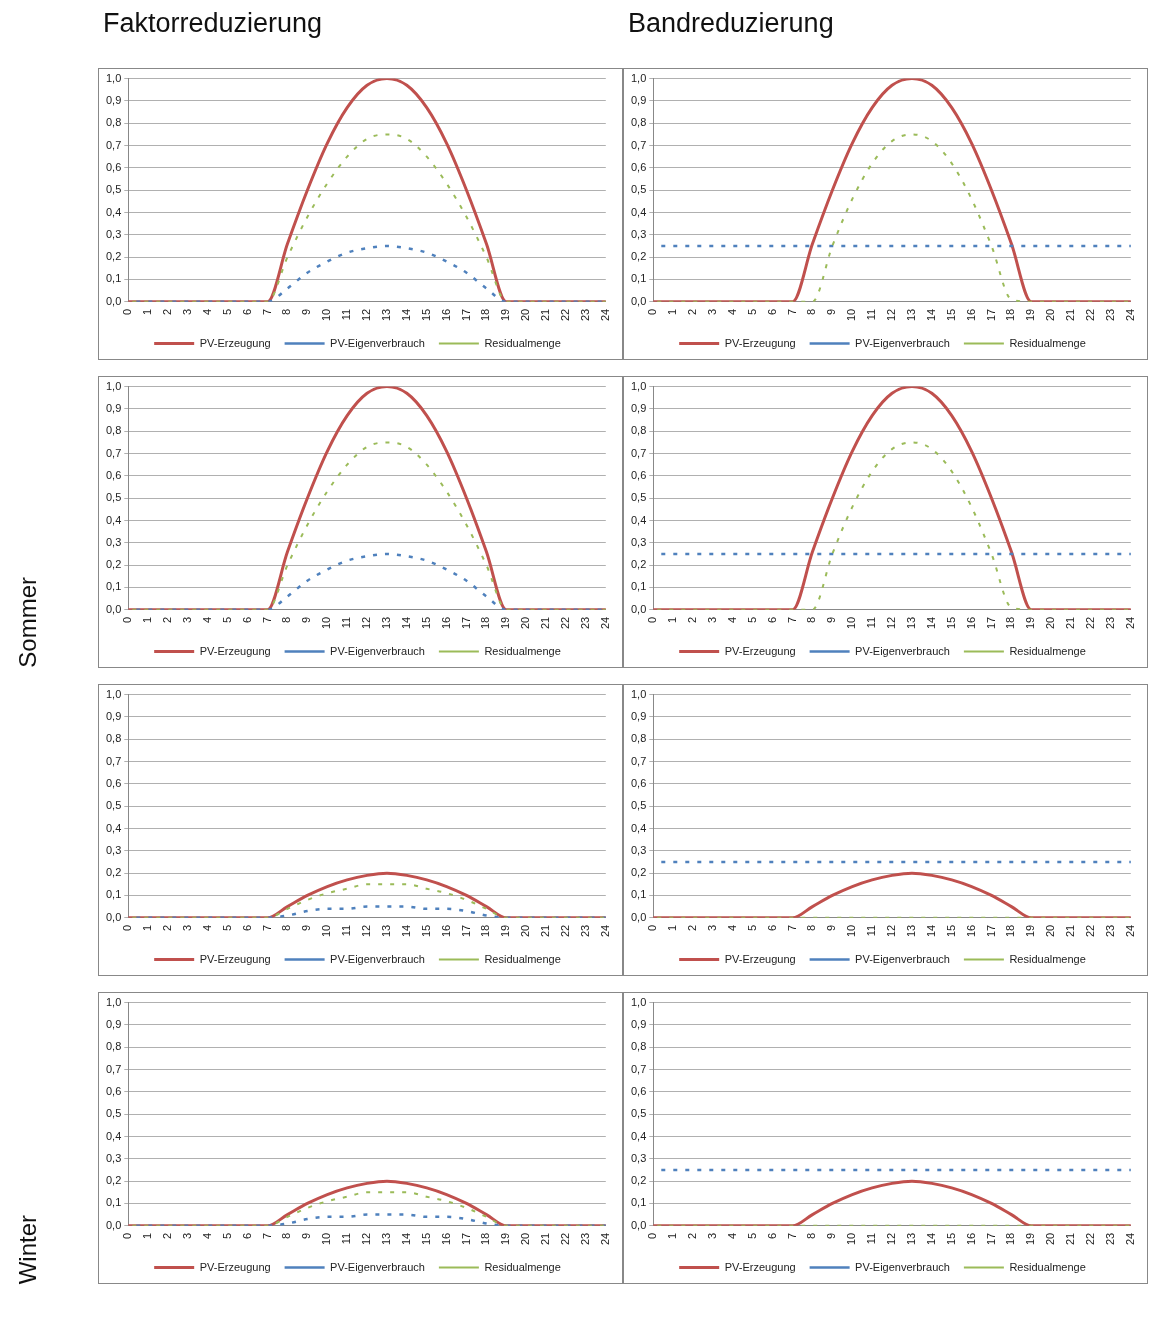 This screenshot has width=1169, height=1331. What do you see at coordinates (638, 385) in the screenshot?
I see `y-tick-label: 1,0` at bounding box center [638, 385].